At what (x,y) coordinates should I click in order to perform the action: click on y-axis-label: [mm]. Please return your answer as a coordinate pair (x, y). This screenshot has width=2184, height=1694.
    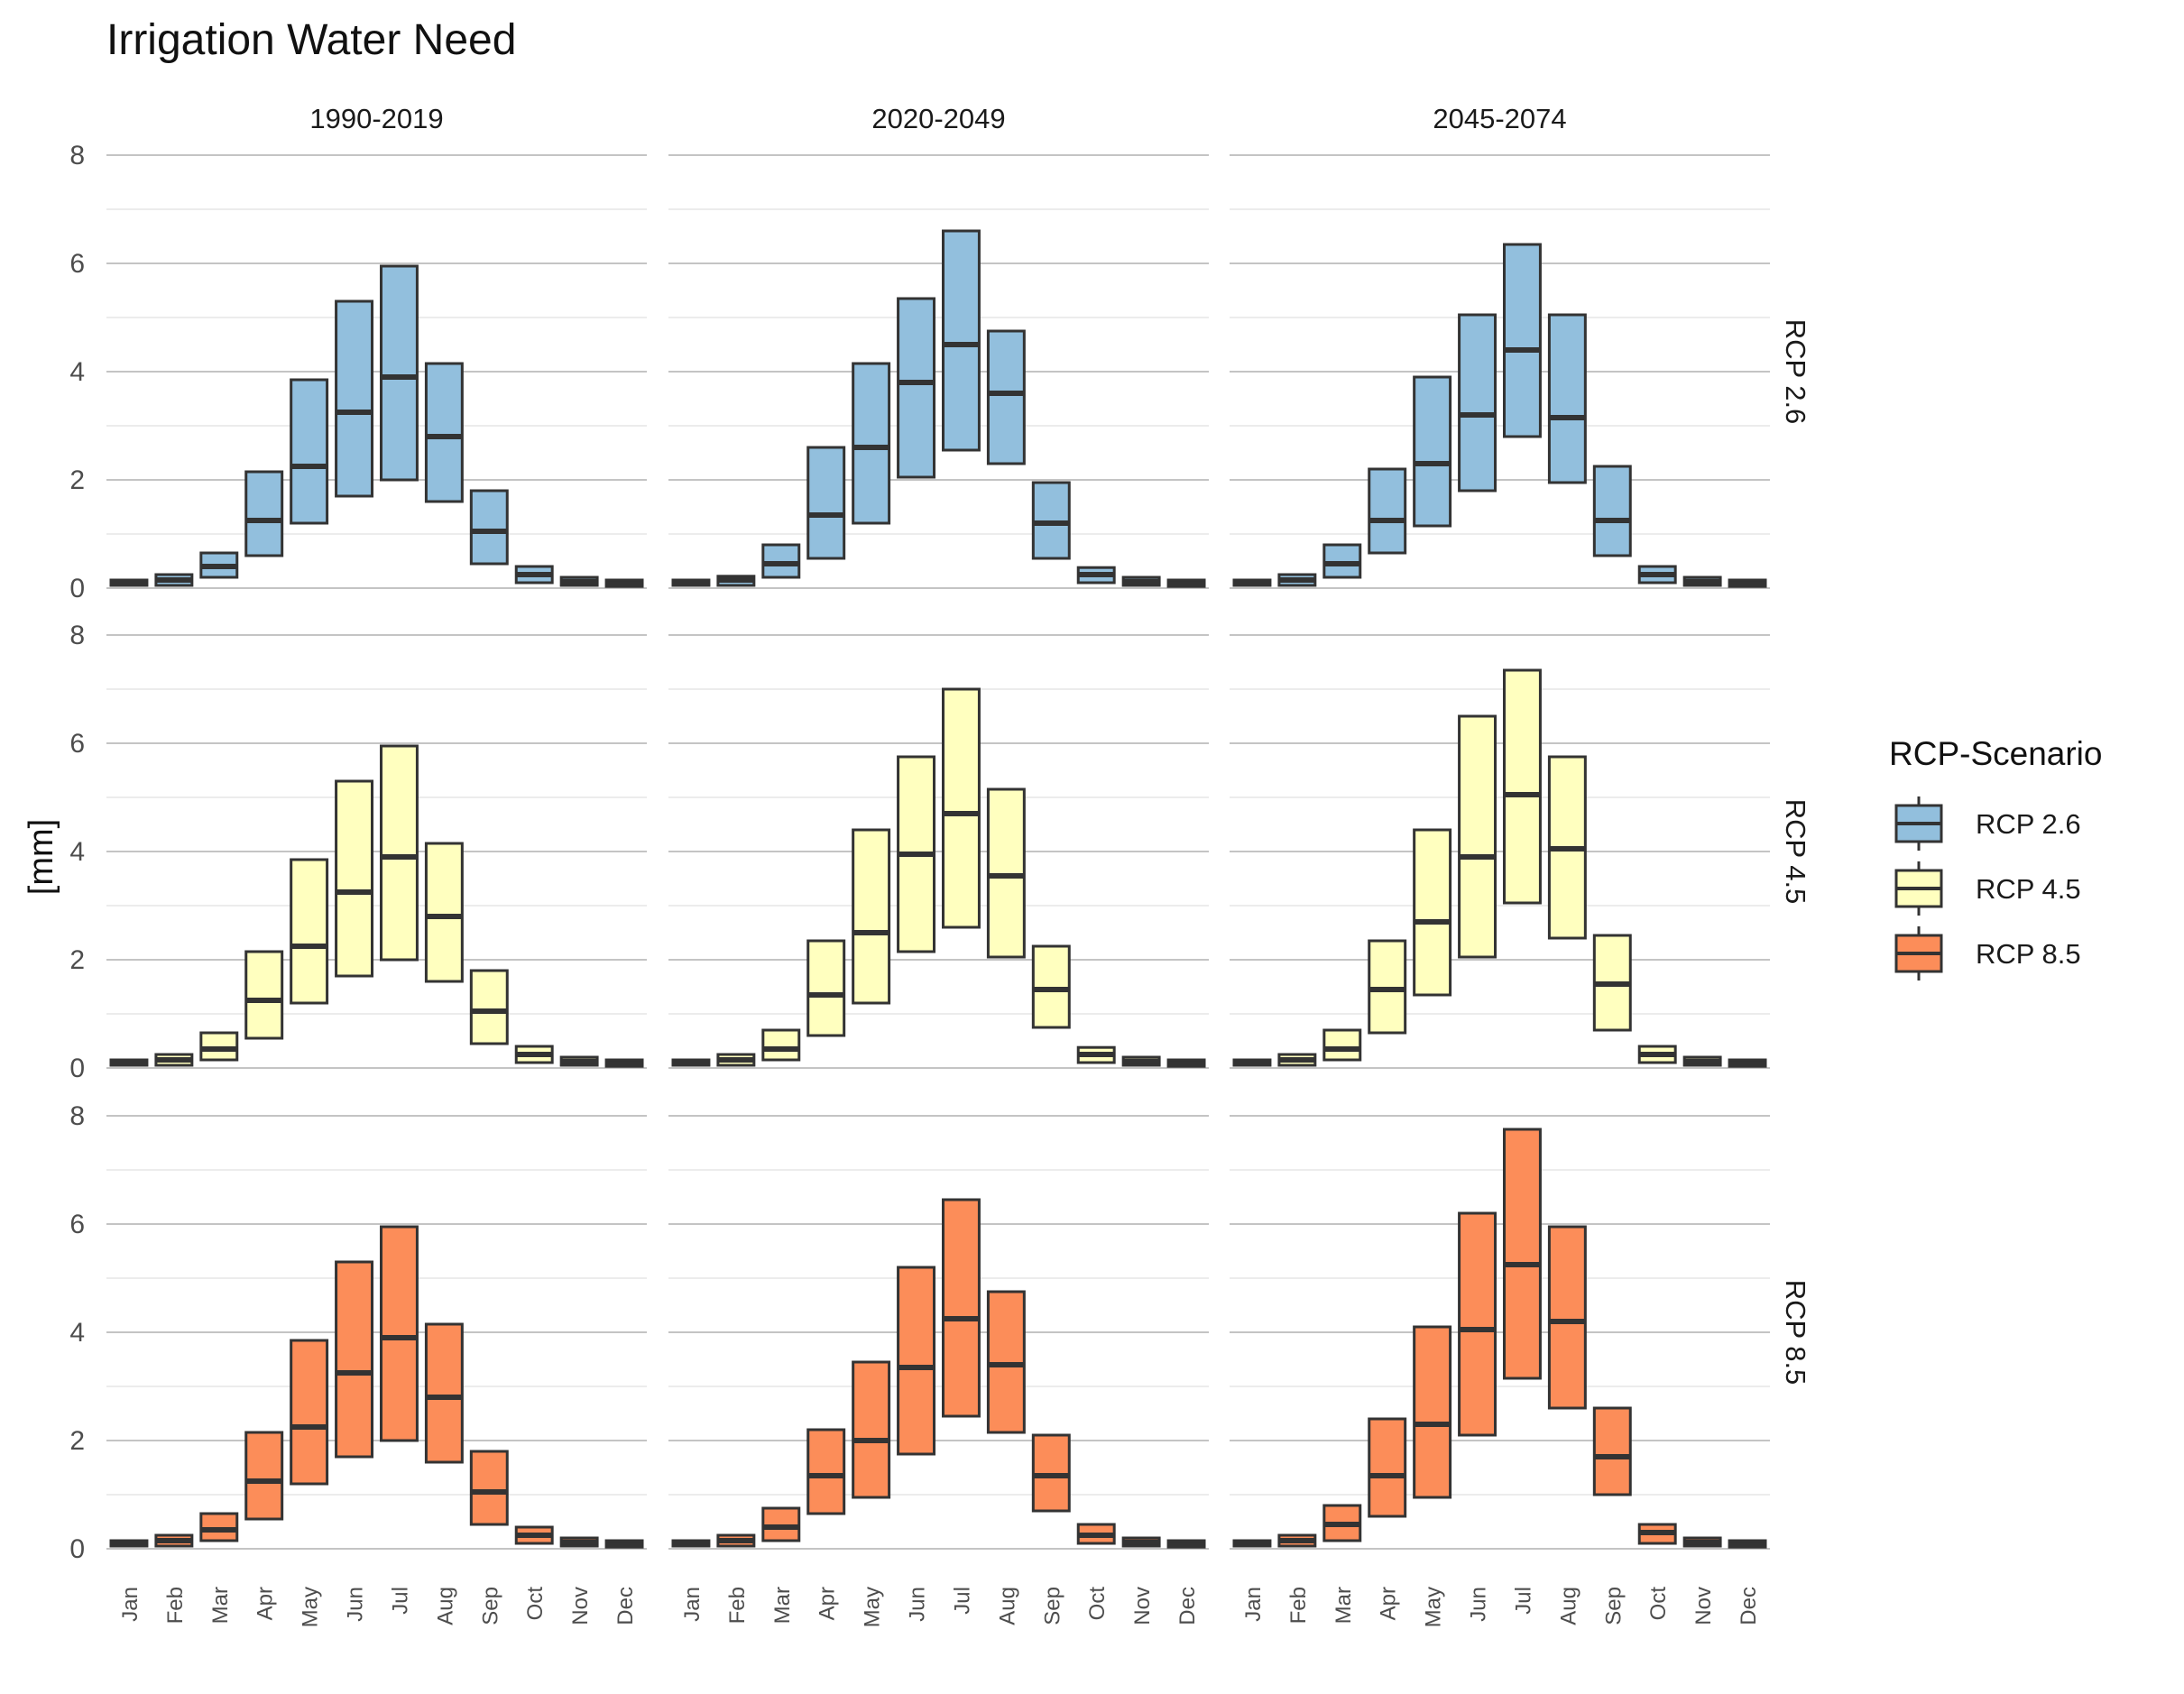
    Looking at the image, I should click on (41, 857).